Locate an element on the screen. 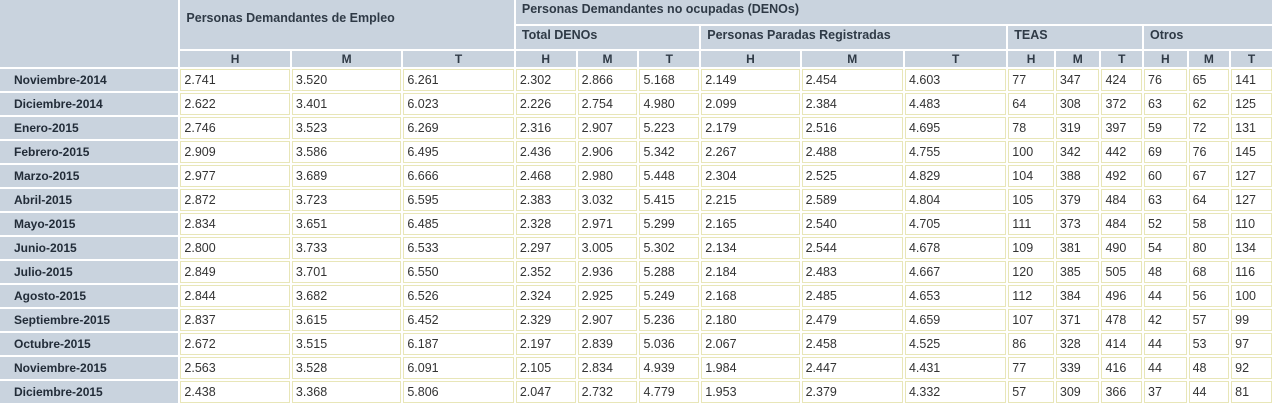 The height and width of the screenshot is (405, 1276). data-cell: 2.525 is located at coordinates (852, 176).